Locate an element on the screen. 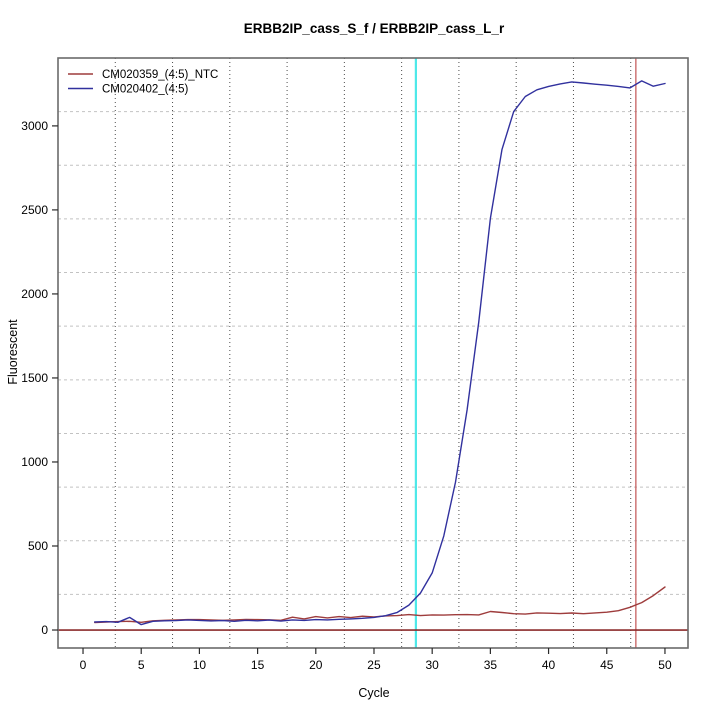 Image resolution: width=720 pixels, height=720 pixels. chart-title: ERBB2IP_cass_S_f / ERBB2IP_cass_L_r is located at coordinates (374, 28).